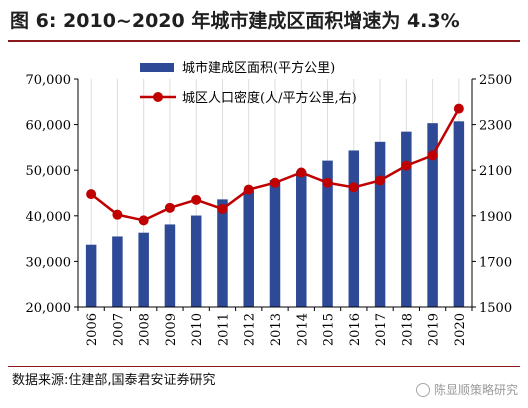  Describe the element at coordinates (495, 217) in the screenshot. I see `right-tick-label: 1900` at that location.